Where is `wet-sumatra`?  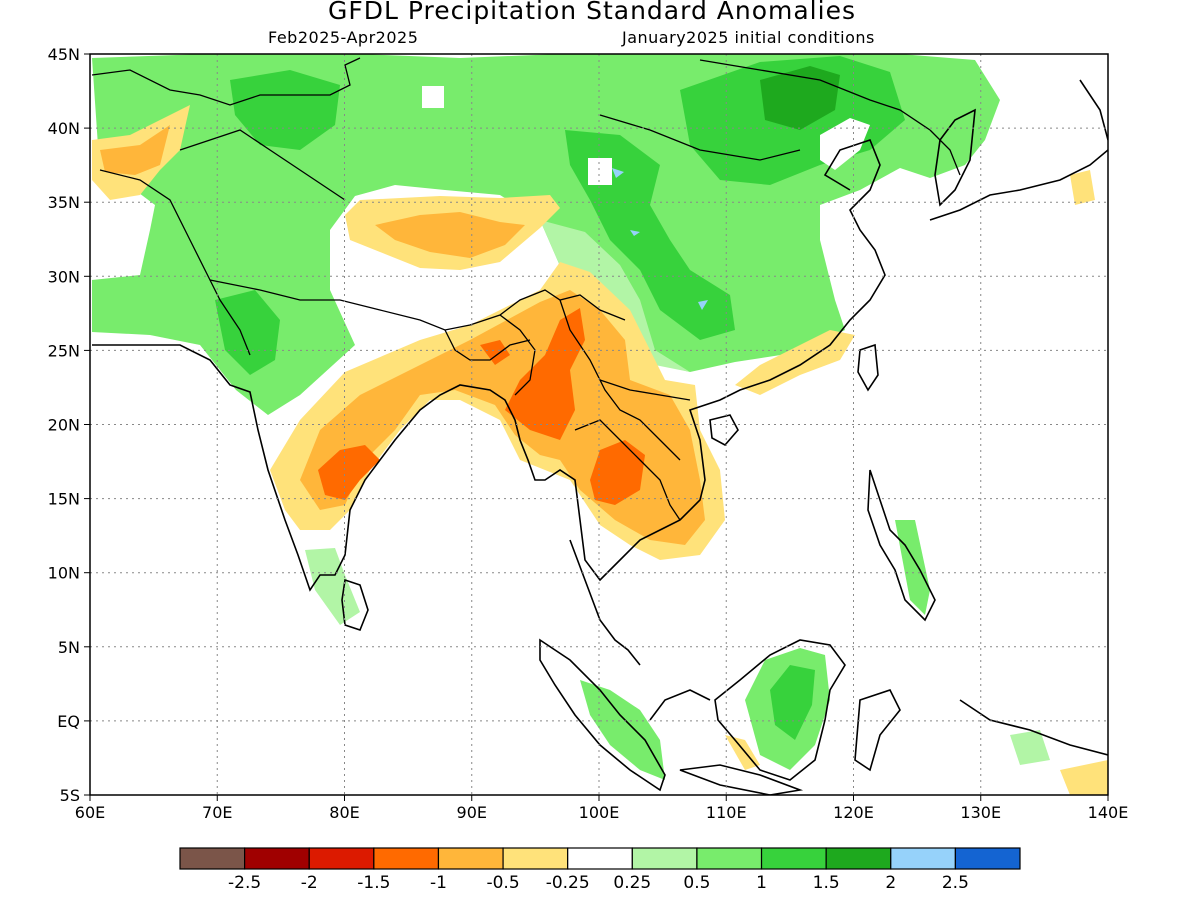 wet-sumatra is located at coordinates (622, 730).